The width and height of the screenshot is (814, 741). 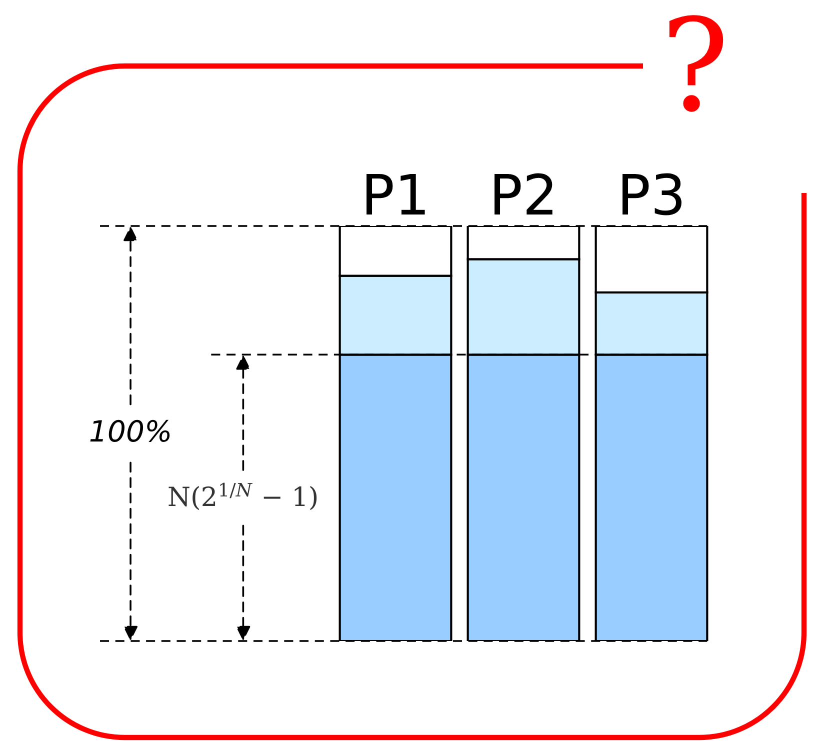 I want to click on ref-line-label: N(2$^{1/N}$ − 1), so click(x=242, y=496).